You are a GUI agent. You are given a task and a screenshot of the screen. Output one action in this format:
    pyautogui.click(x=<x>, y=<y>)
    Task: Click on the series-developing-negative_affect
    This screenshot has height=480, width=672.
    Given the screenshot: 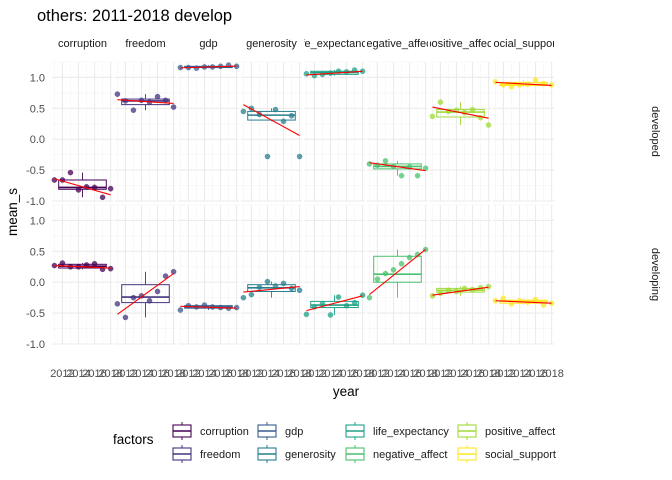 What is the action you would take?
    pyautogui.click(x=397, y=273)
    